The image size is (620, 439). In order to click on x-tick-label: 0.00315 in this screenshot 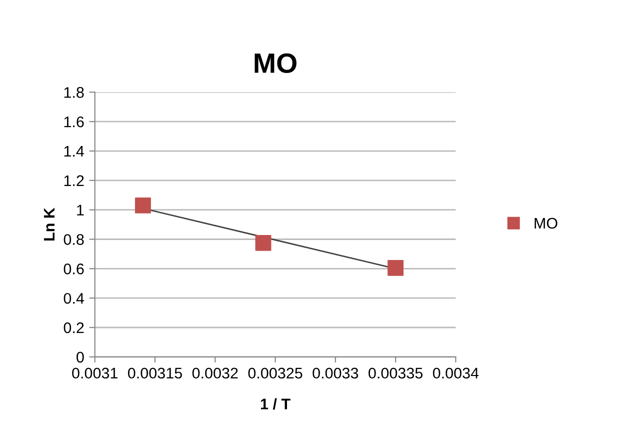, I will do `click(155, 373)`.